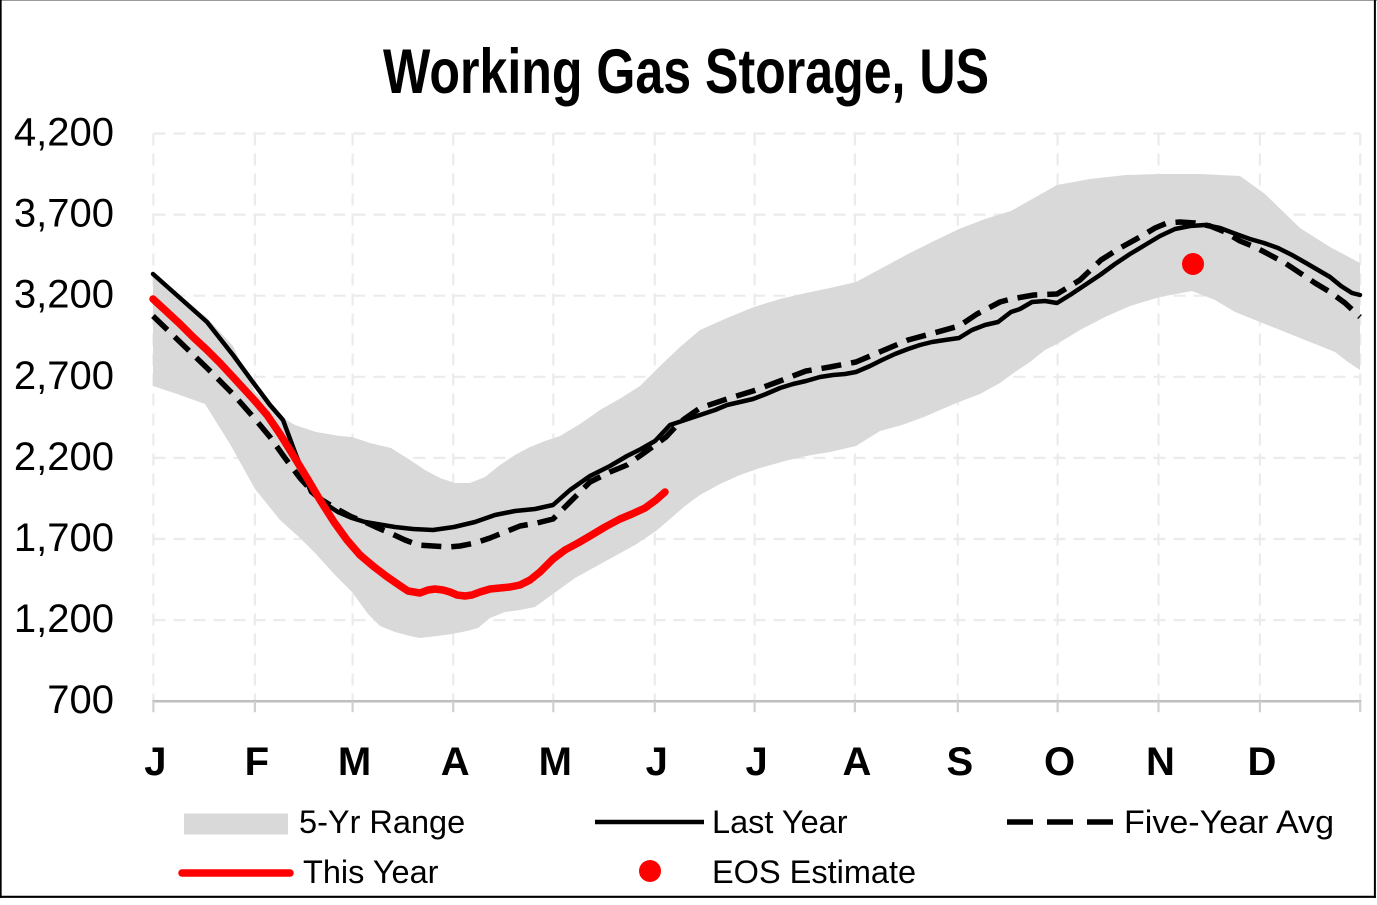  What do you see at coordinates (64, 133) in the screenshot?
I see `svg-text: 4,200` at bounding box center [64, 133].